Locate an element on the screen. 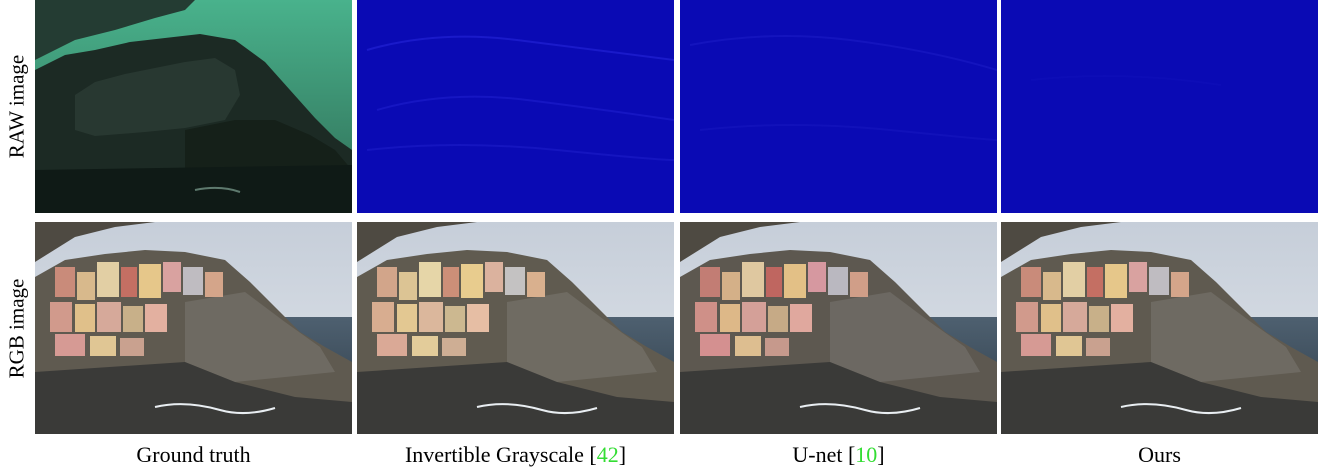 This screenshot has width=1322, height=471. rgb-ours-image is located at coordinates (1159, 328).